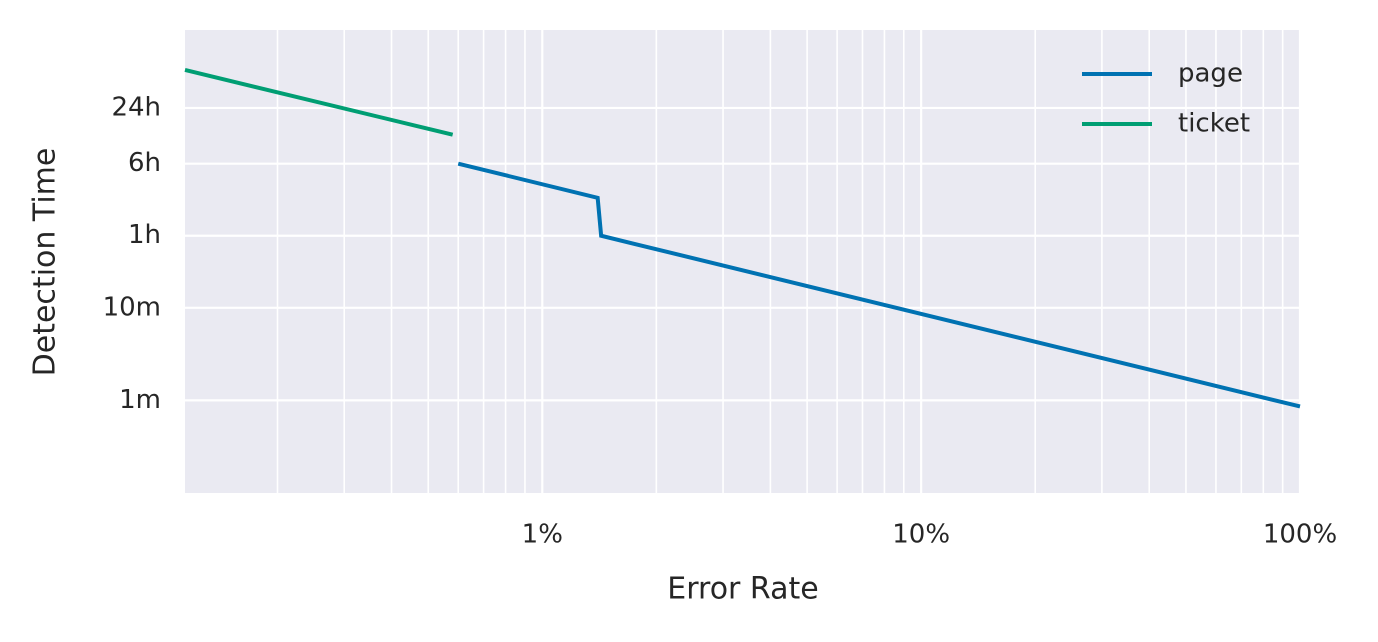 The image size is (1378, 642). What do you see at coordinates (1214, 124) in the screenshot?
I see `legend-label: ticket` at bounding box center [1214, 124].